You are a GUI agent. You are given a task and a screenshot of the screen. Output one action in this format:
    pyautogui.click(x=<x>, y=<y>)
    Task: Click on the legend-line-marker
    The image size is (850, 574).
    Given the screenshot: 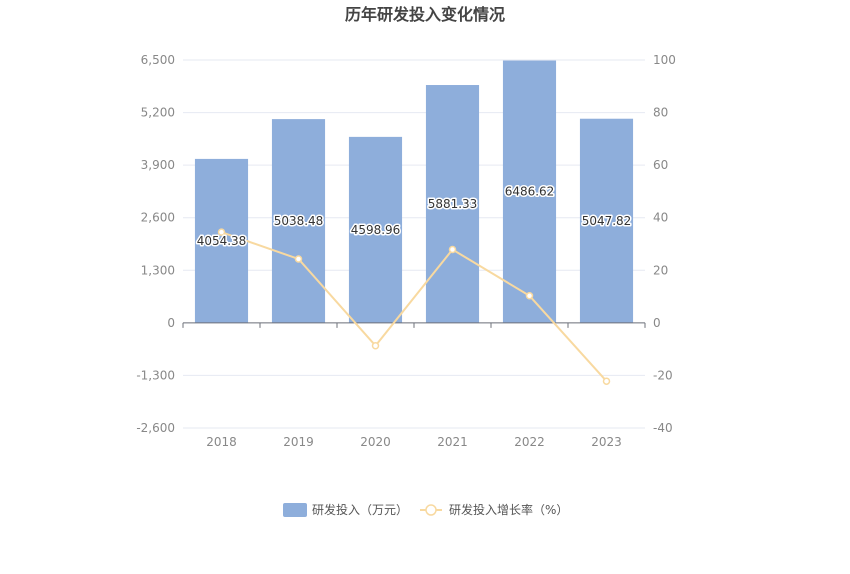 What is the action you would take?
    pyautogui.click(x=431, y=510)
    